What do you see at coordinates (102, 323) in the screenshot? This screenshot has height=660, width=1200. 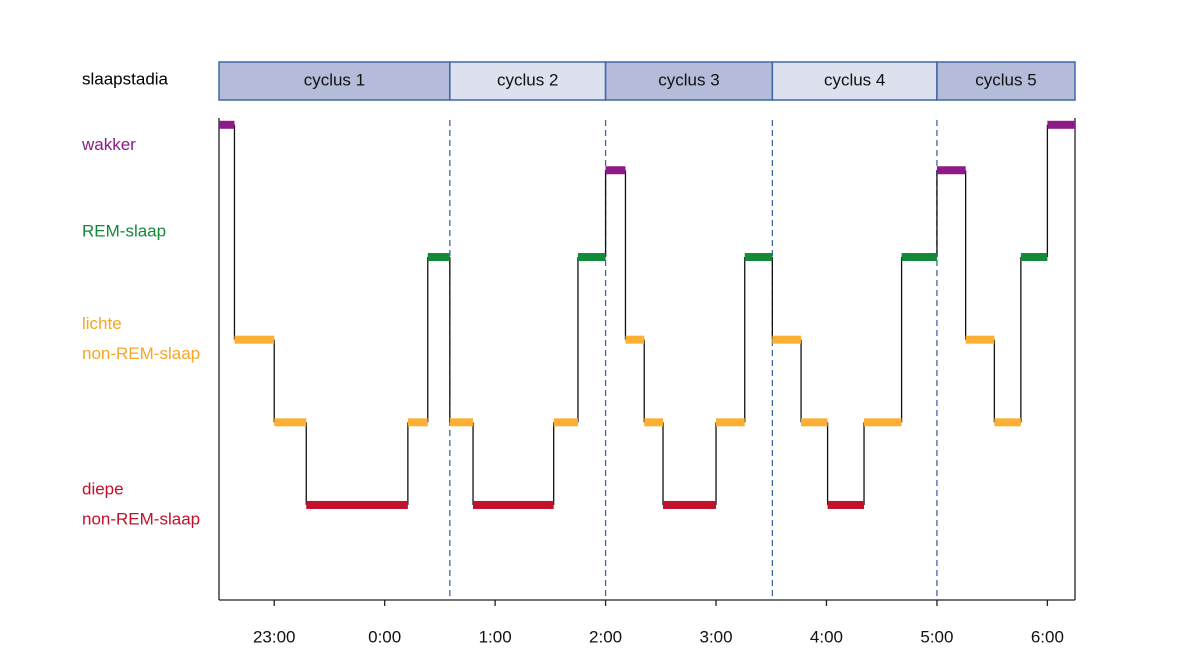 I see `y-tick-label: lichte` at bounding box center [102, 323].